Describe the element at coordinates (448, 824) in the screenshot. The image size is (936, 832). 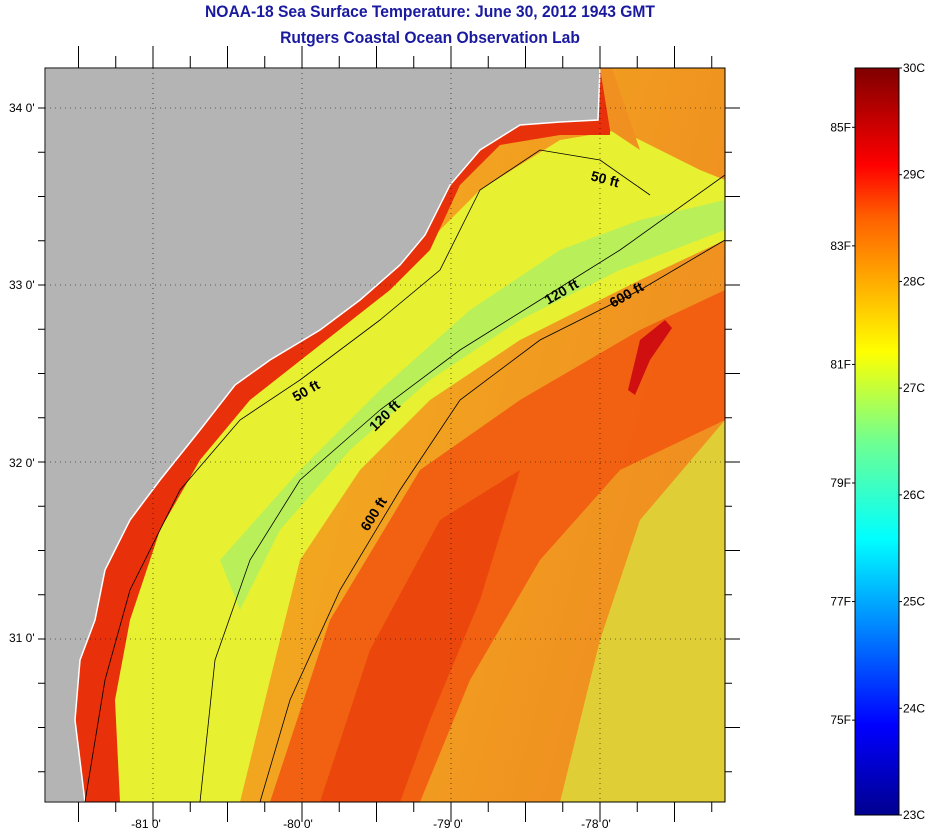
I see `lon-label: -79 0'` at that location.